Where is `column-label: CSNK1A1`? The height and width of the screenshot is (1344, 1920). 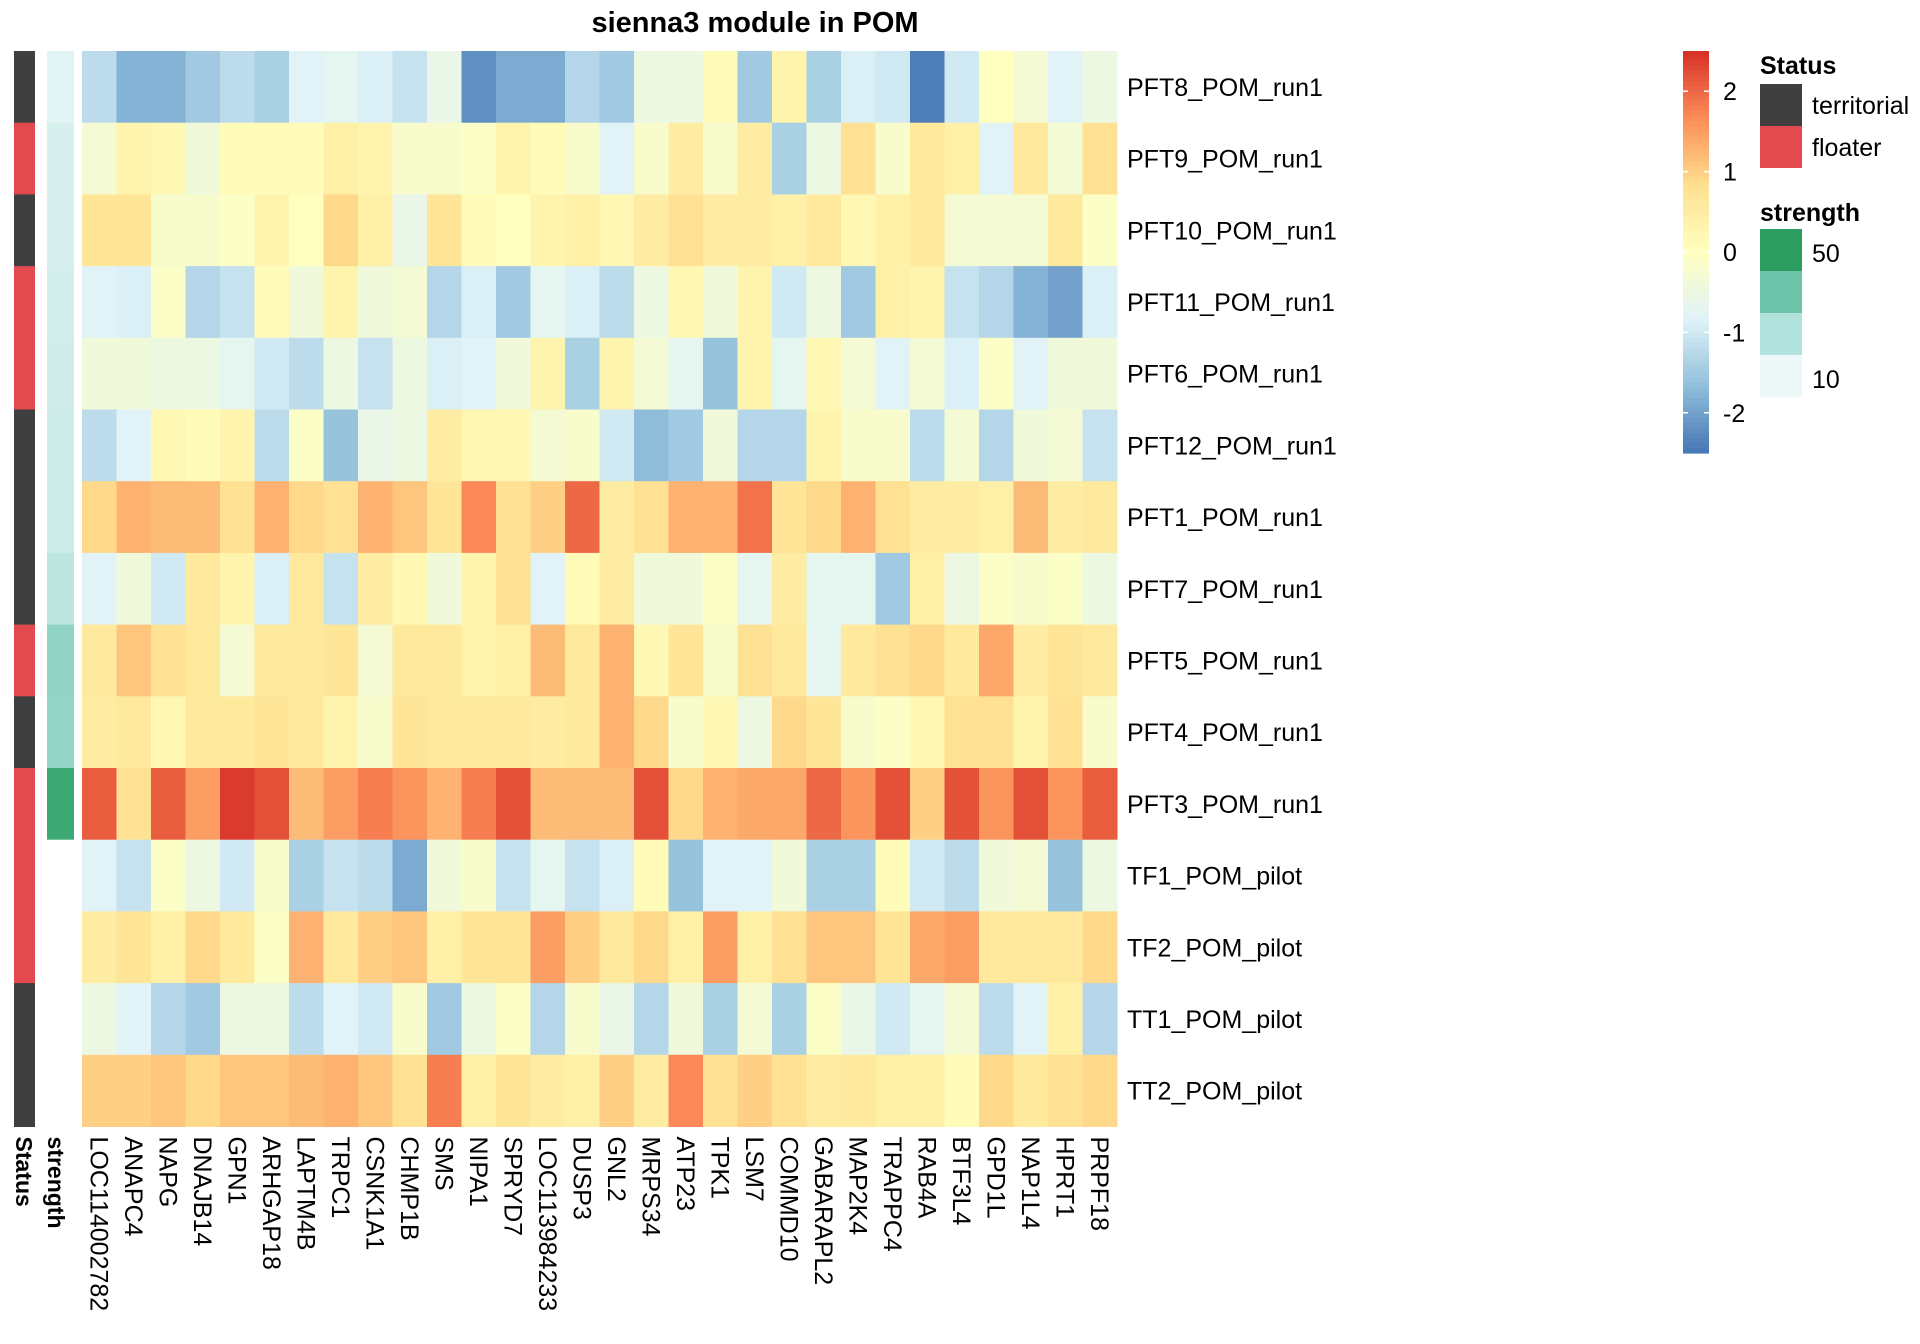 column-label: CSNK1A1 is located at coordinates (374, 1194).